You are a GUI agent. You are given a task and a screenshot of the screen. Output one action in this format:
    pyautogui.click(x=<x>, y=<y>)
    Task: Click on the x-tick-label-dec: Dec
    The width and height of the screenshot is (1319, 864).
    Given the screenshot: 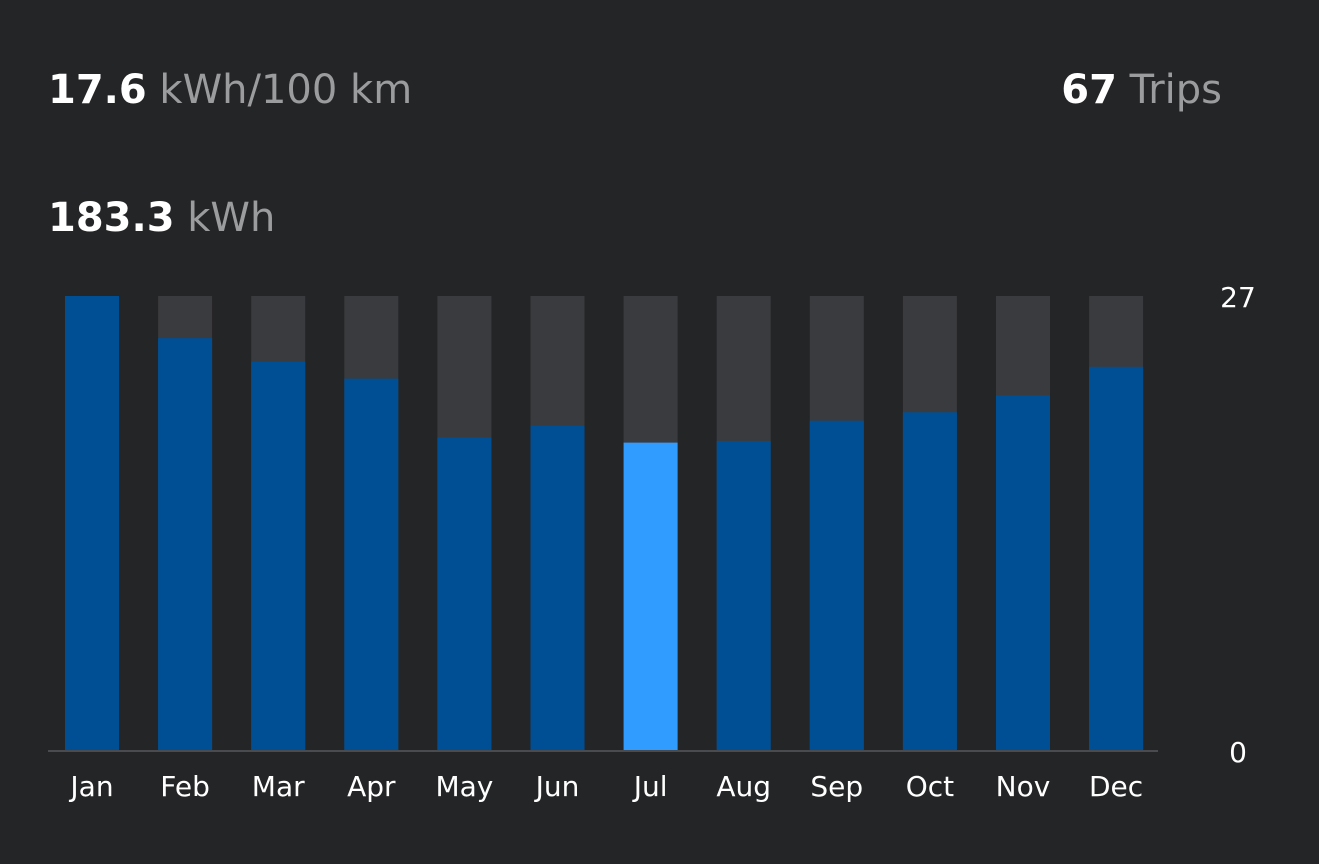 What is the action you would take?
    pyautogui.click(x=1116, y=786)
    